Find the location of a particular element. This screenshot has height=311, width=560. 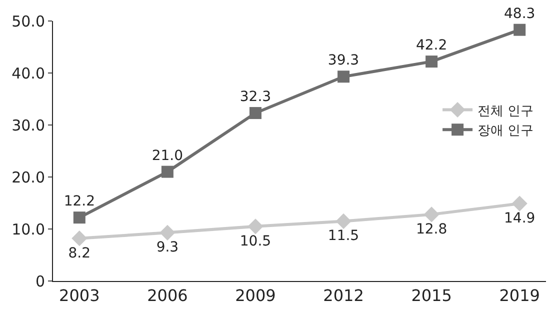

x-tick-label: 2015 is located at coordinates (431, 296).